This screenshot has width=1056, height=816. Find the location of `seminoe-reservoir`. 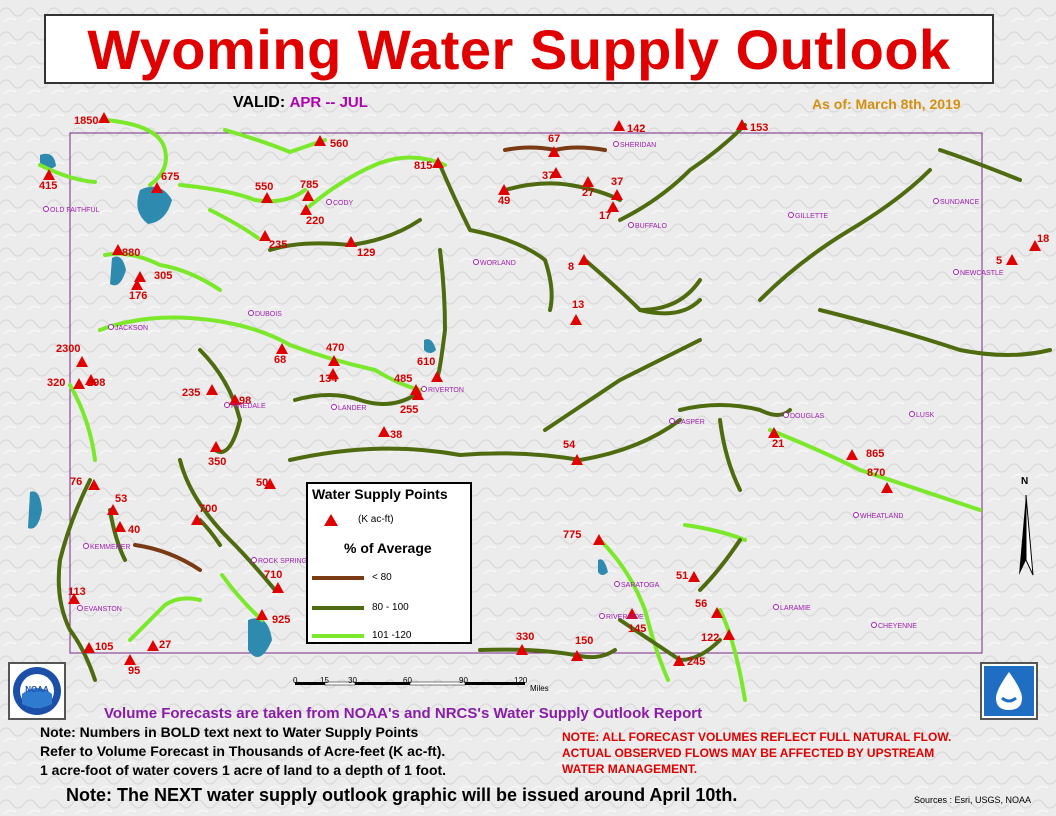

seminoe-reservoir is located at coordinates (603, 567).